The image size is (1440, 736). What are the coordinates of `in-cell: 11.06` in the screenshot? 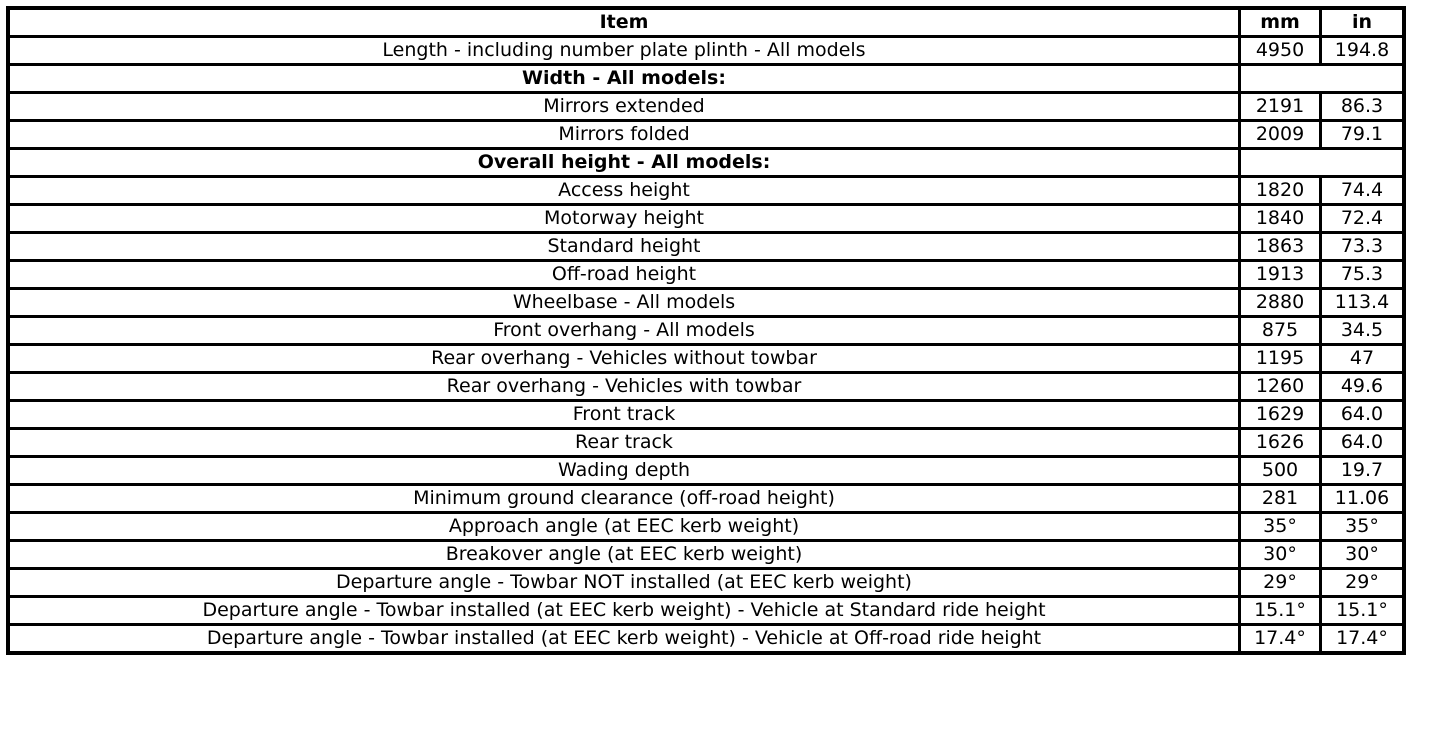 It's located at (1362, 498).